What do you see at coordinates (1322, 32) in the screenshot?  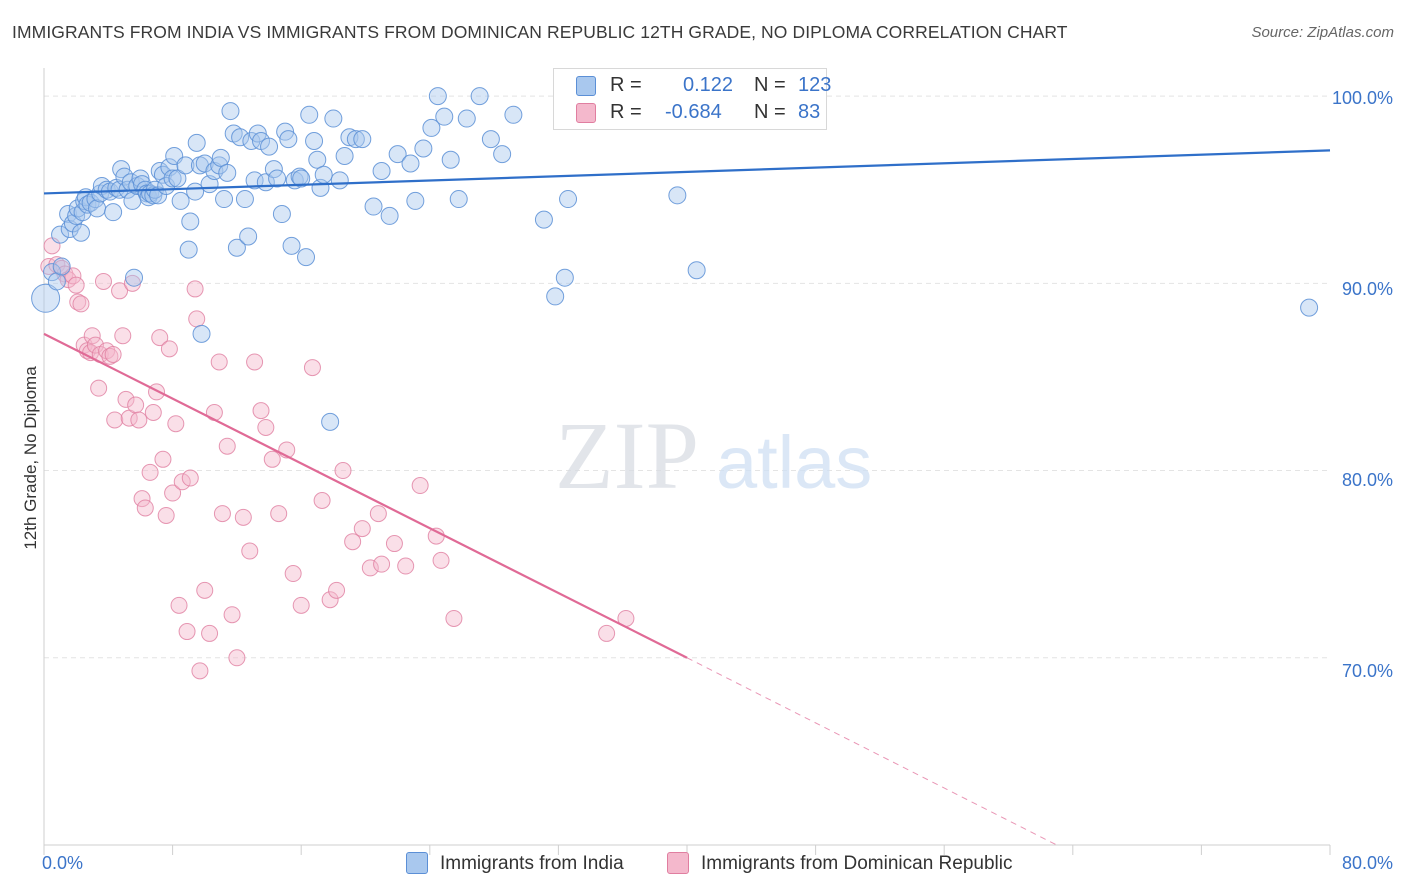 I see `chart-source: Source: ZipAtlas.com` at bounding box center [1322, 32].